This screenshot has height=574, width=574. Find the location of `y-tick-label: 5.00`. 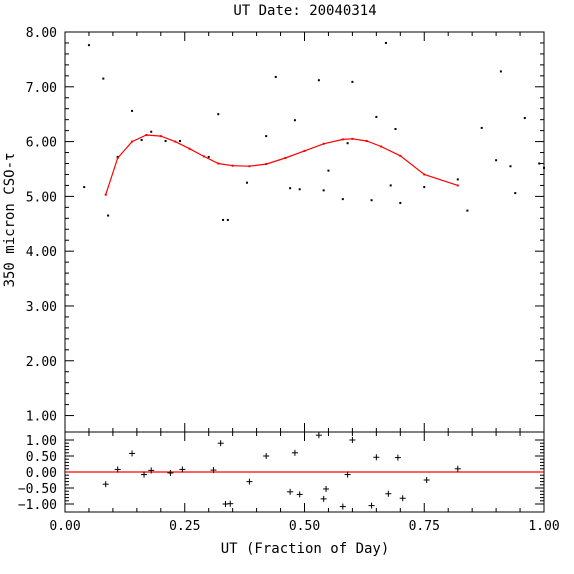

y-tick-label: 5.00 is located at coordinates (41, 197).